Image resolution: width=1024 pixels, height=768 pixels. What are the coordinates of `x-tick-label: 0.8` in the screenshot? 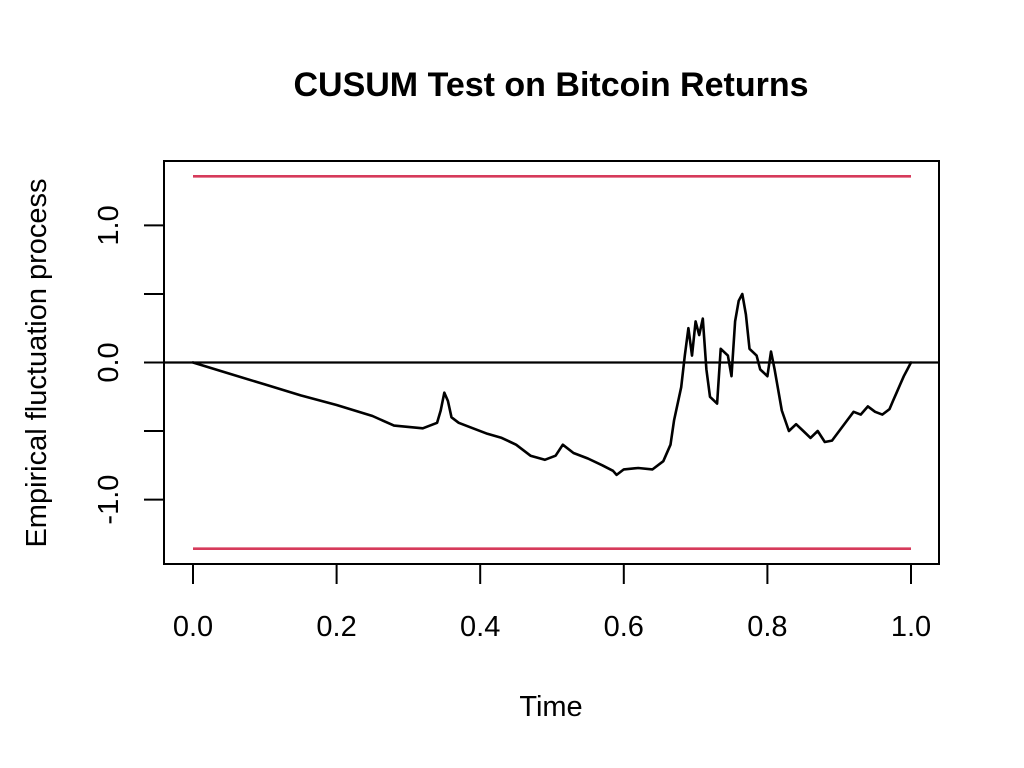 It's located at (767, 627).